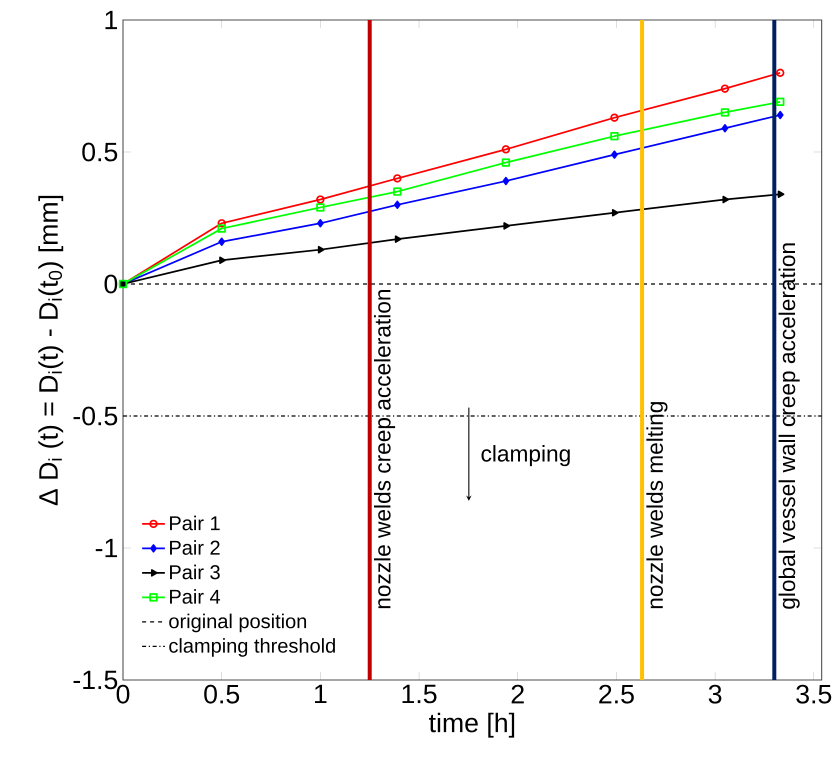 Image resolution: width=834 pixels, height=765 pixels. I want to click on ref-line-label: global vessel wall creep acceleration, so click(789, 426).